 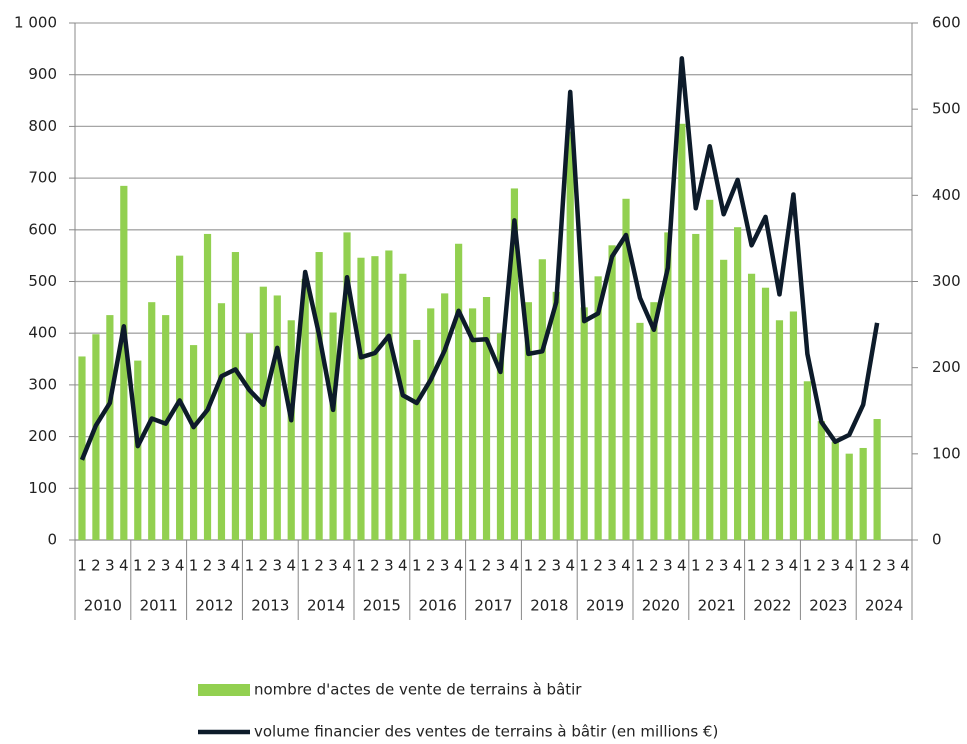 What do you see at coordinates (42, 126) in the screenshot?
I see `y-tick-label: 800` at bounding box center [42, 126].